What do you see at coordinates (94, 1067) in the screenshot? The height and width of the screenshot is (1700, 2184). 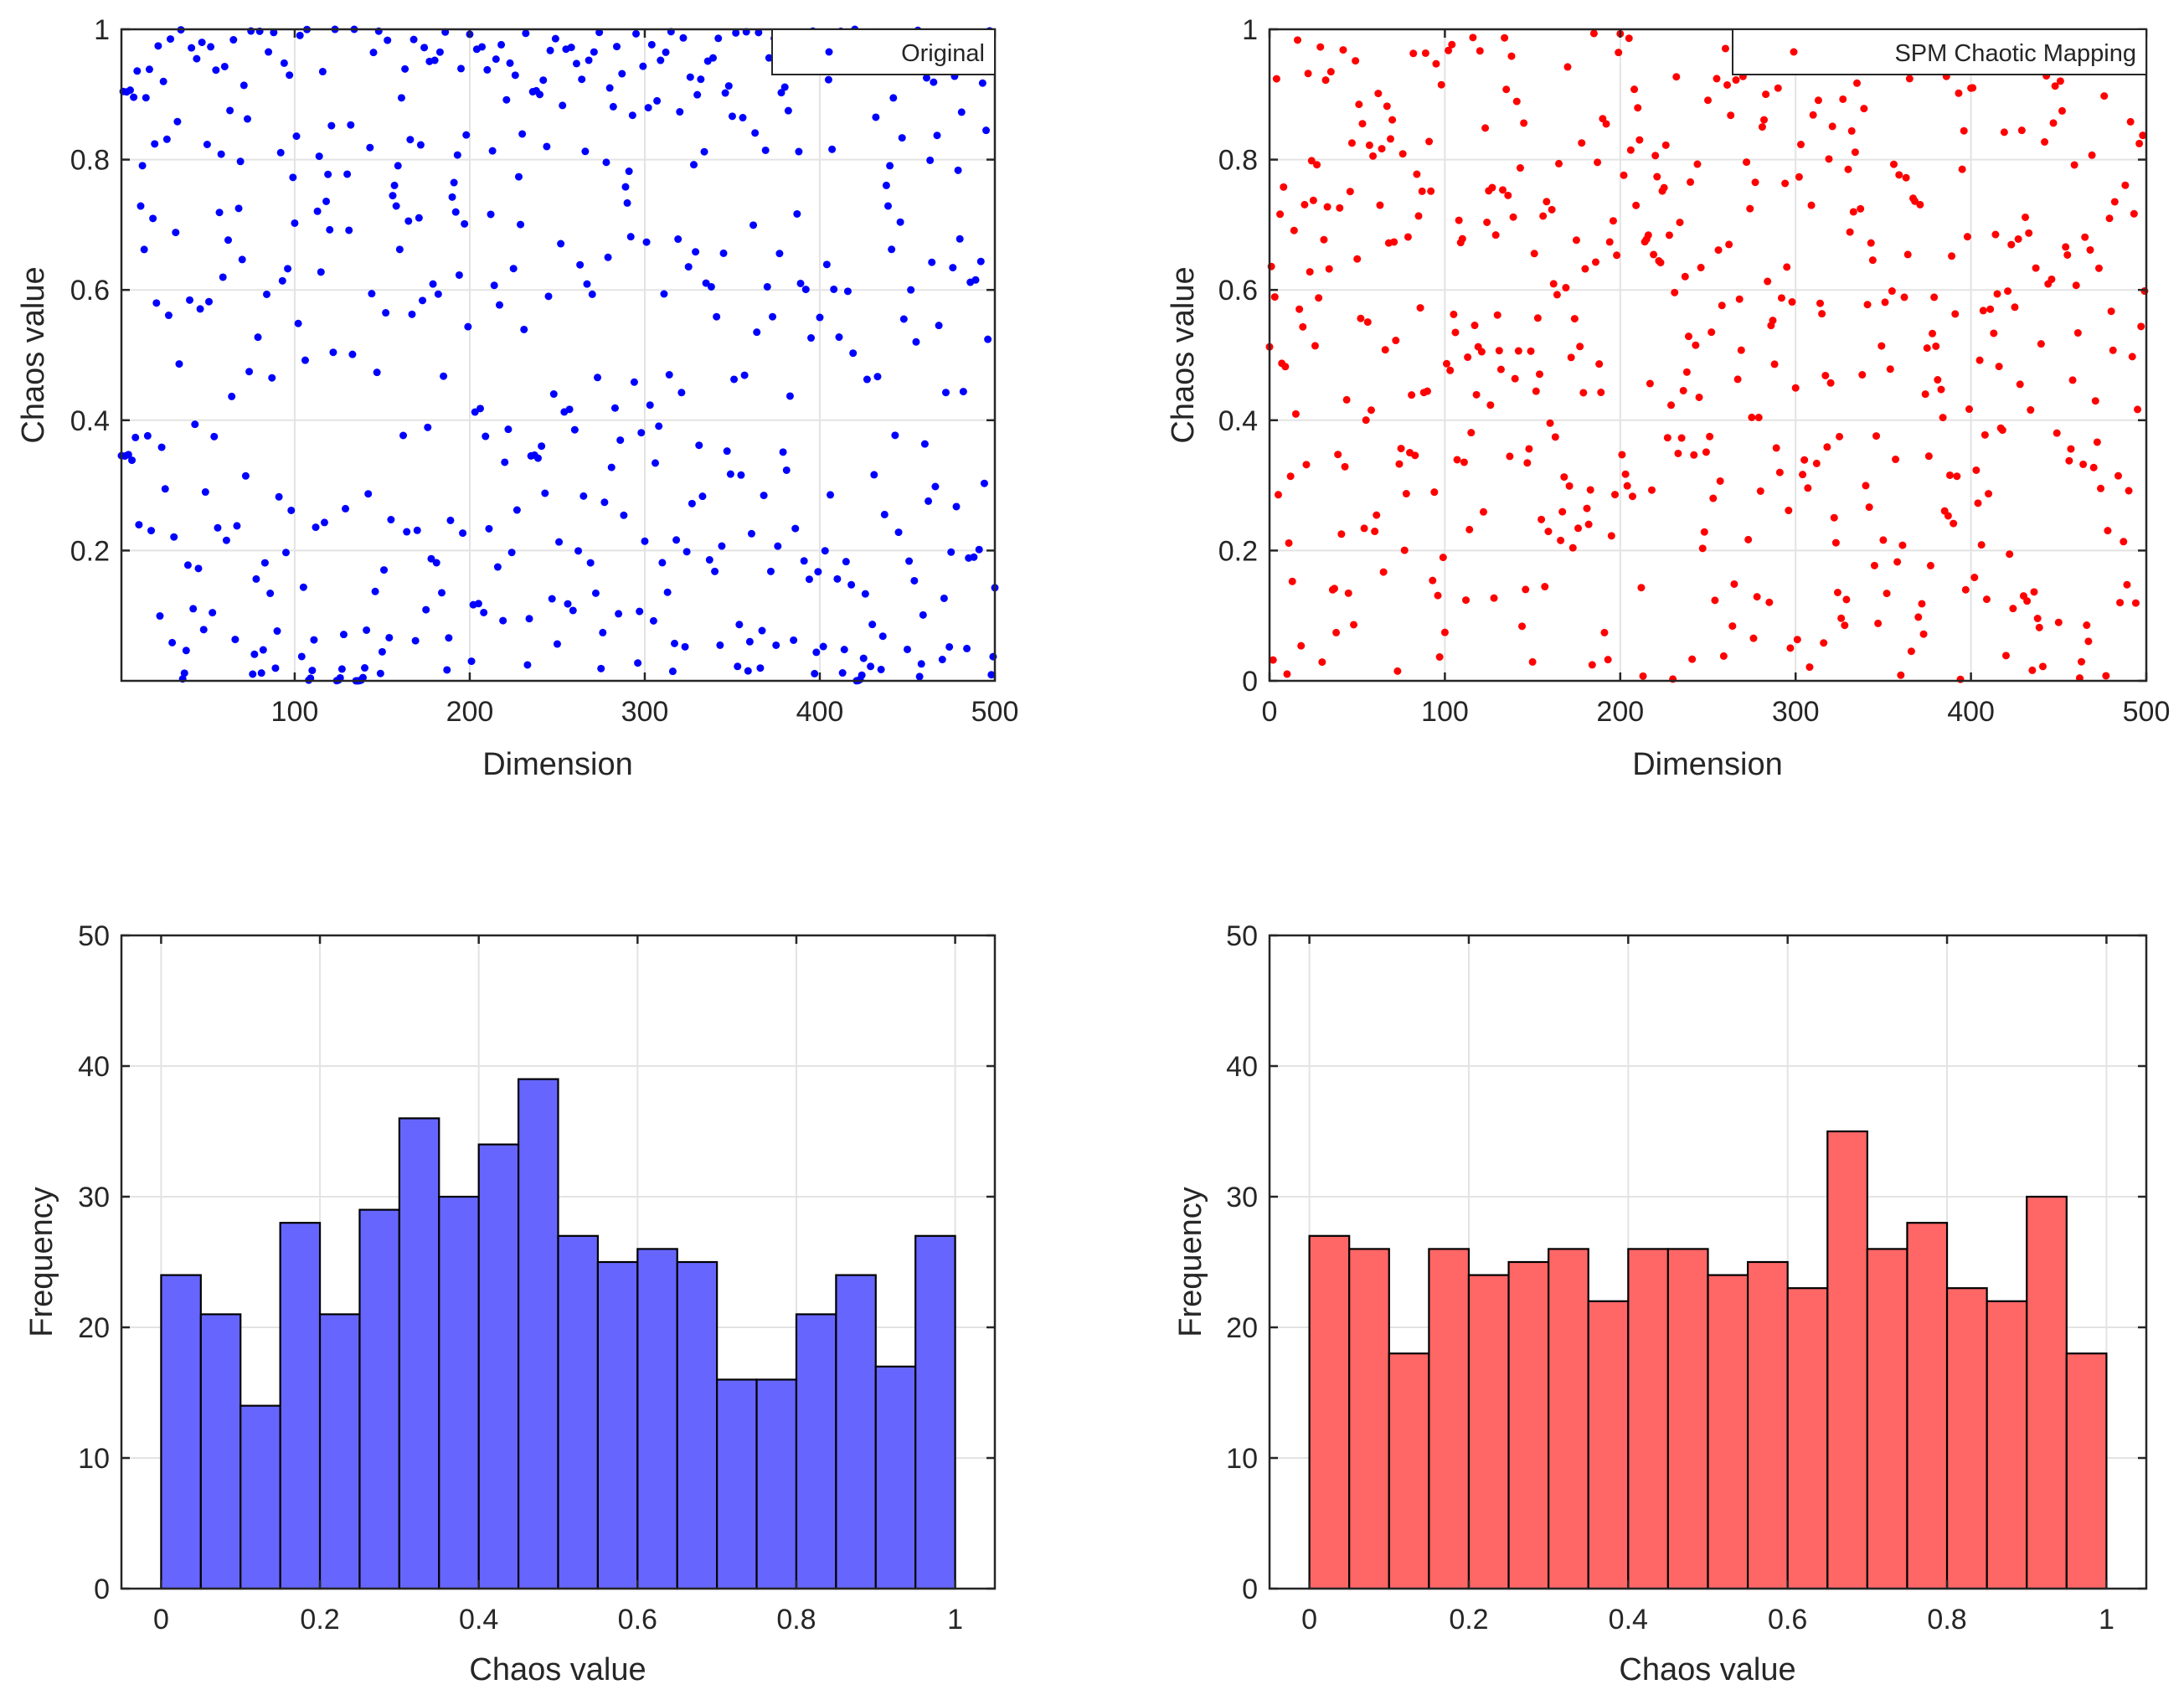 I see `hist-original-ytick-label: 40` at bounding box center [94, 1067].